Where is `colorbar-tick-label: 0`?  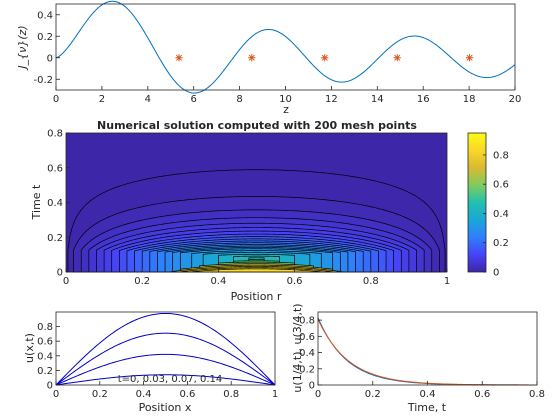 colorbar-tick-label: 0 is located at coordinates (496, 273).